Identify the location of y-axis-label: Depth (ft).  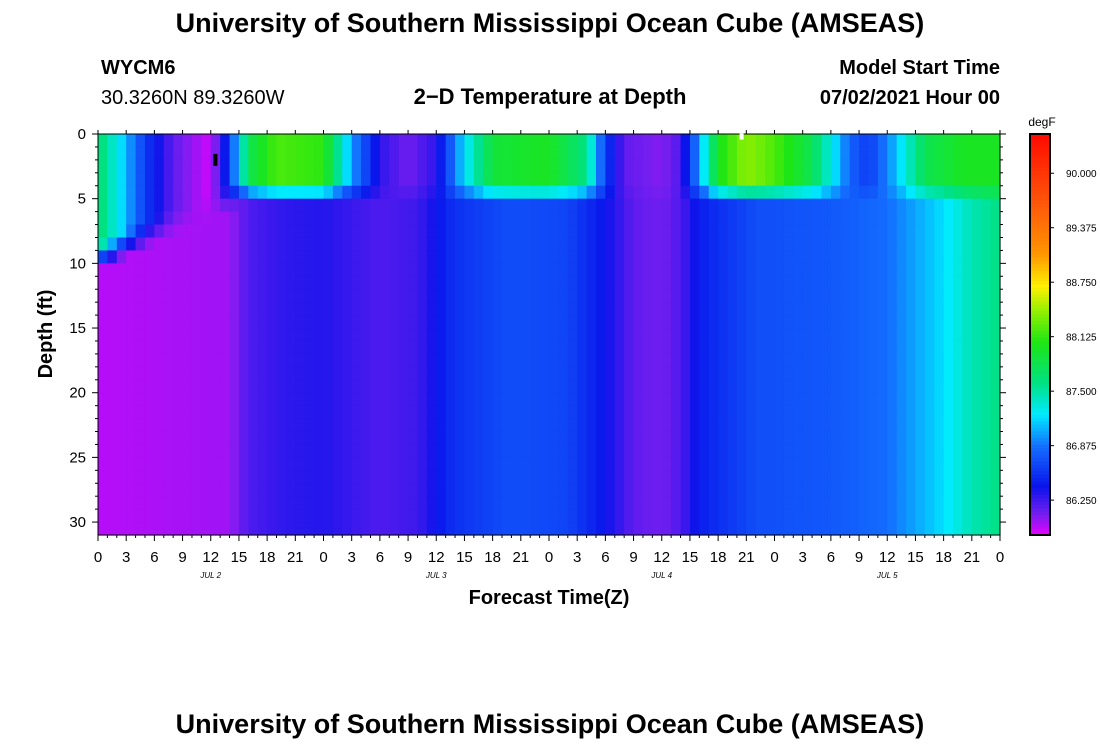
(46, 334).